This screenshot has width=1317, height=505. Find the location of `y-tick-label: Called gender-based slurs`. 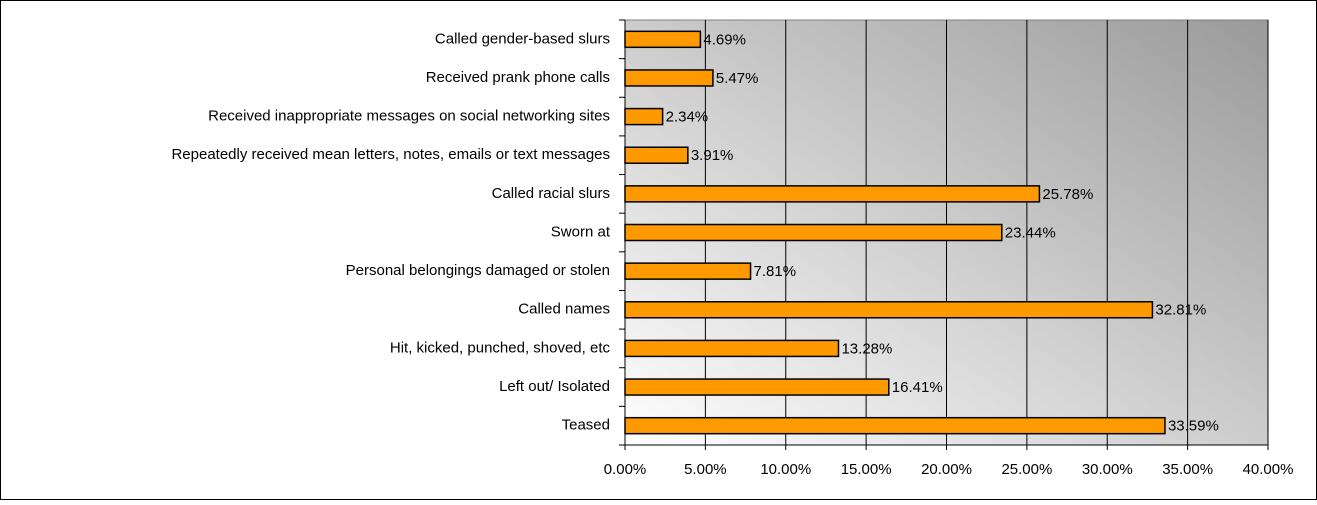

y-tick-label: Called gender-based slurs is located at coordinates (522, 38).